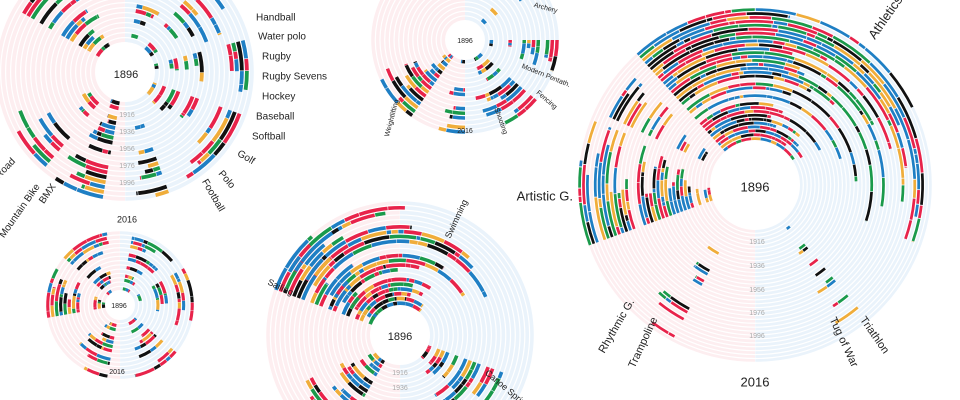  I want to click on year-tick: 1936, so click(757, 266).